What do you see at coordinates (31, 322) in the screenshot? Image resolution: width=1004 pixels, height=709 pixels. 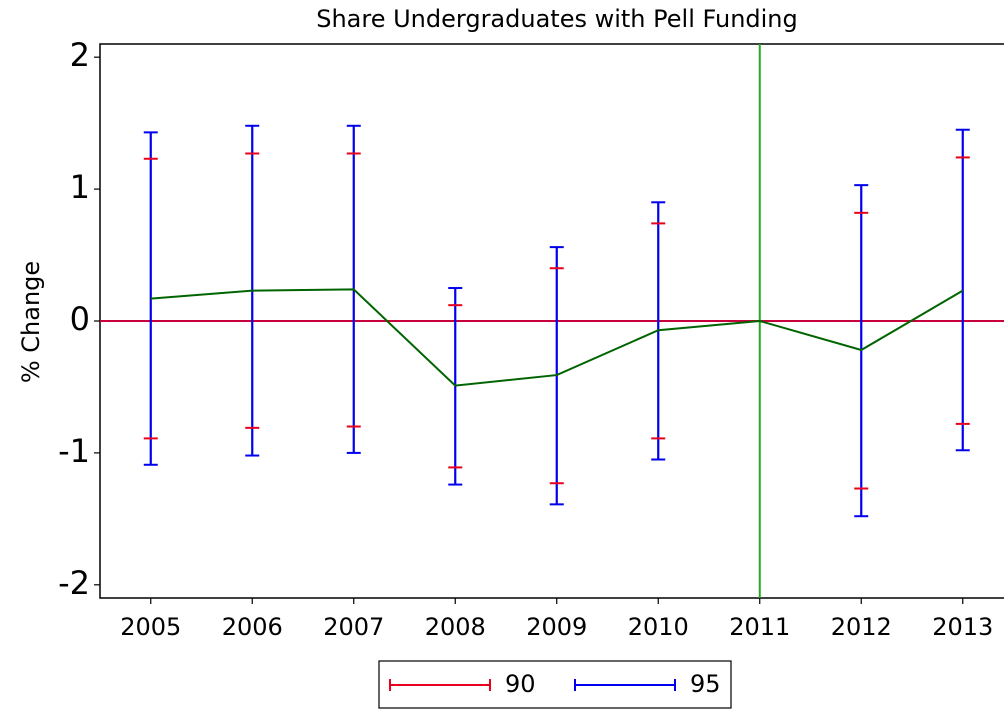 I see `y-axis-label: % Change` at bounding box center [31, 322].